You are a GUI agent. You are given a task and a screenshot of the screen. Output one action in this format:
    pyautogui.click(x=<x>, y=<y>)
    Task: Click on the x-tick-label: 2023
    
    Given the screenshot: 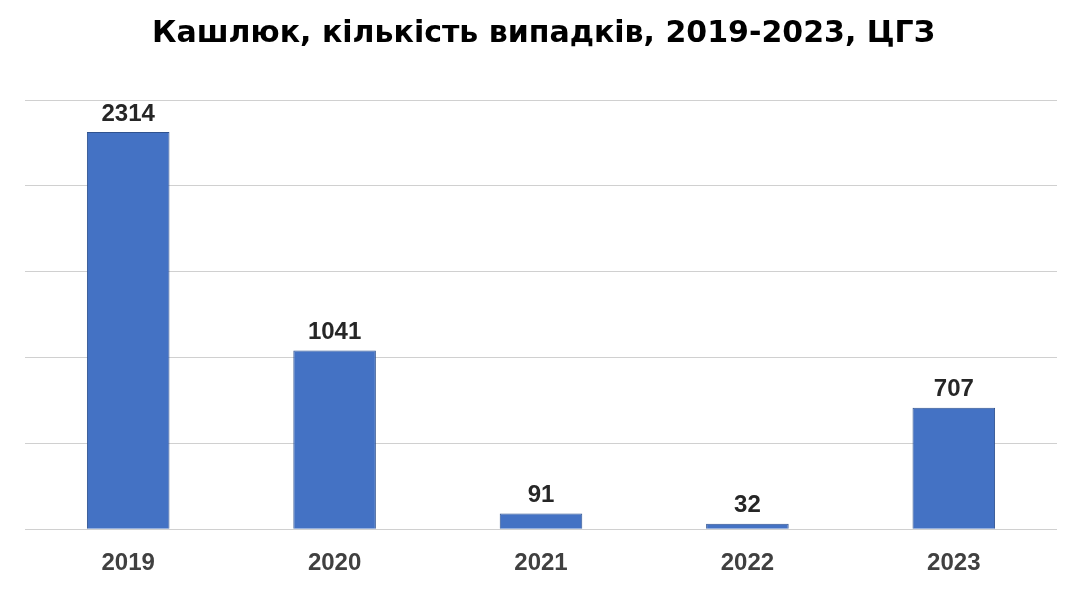 What is the action you would take?
    pyautogui.click(x=954, y=562)
    